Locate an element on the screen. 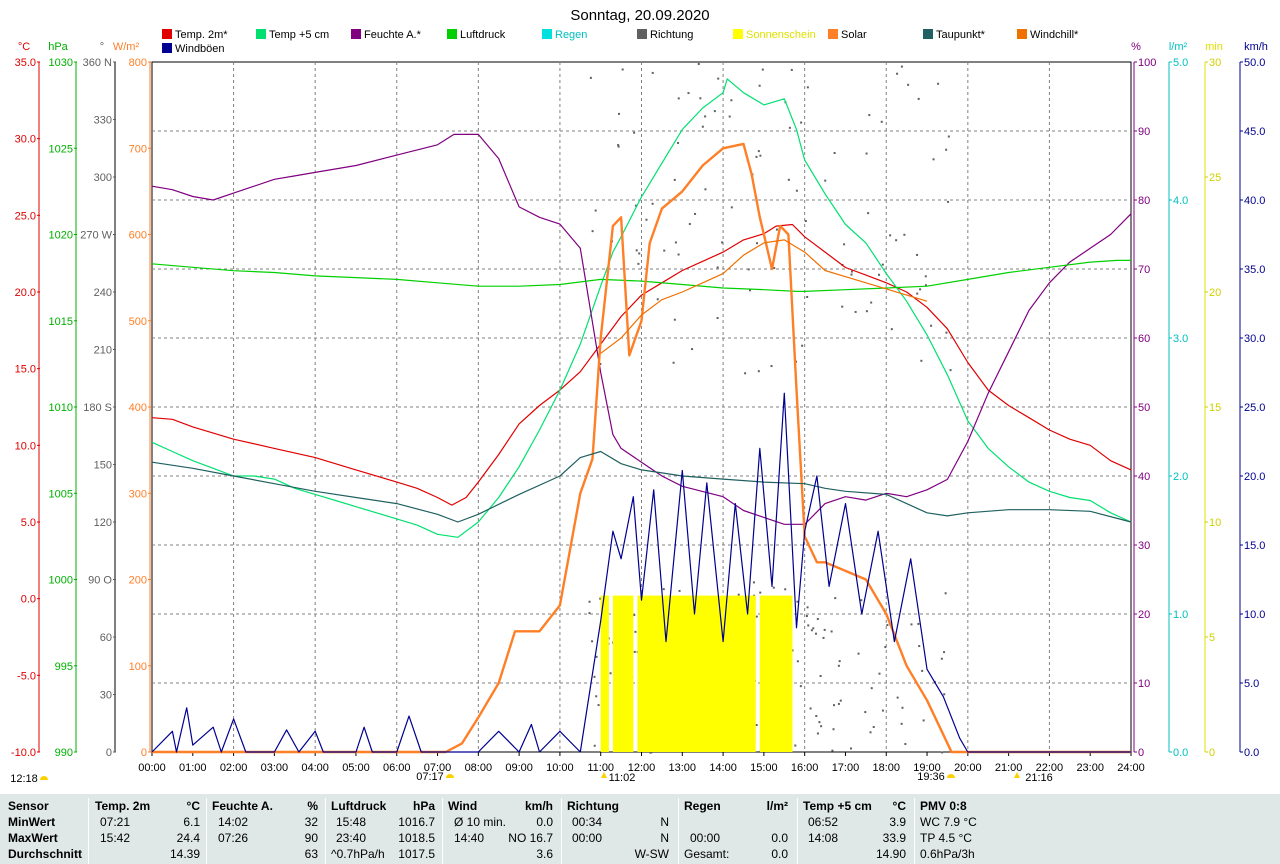 This screenshot has height=864, width=1280. axis-unit-pressure: hPa is located at coordinates (58, 47).